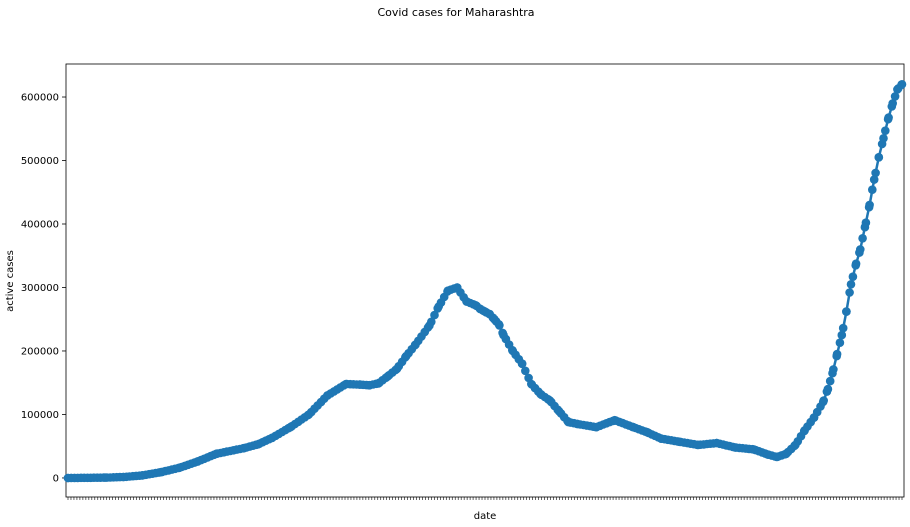 This screenshot has width=910, height=527. I want to click on y-axis: 0 100000 200000 300000 400000 500000 600000, so click(43, 288).